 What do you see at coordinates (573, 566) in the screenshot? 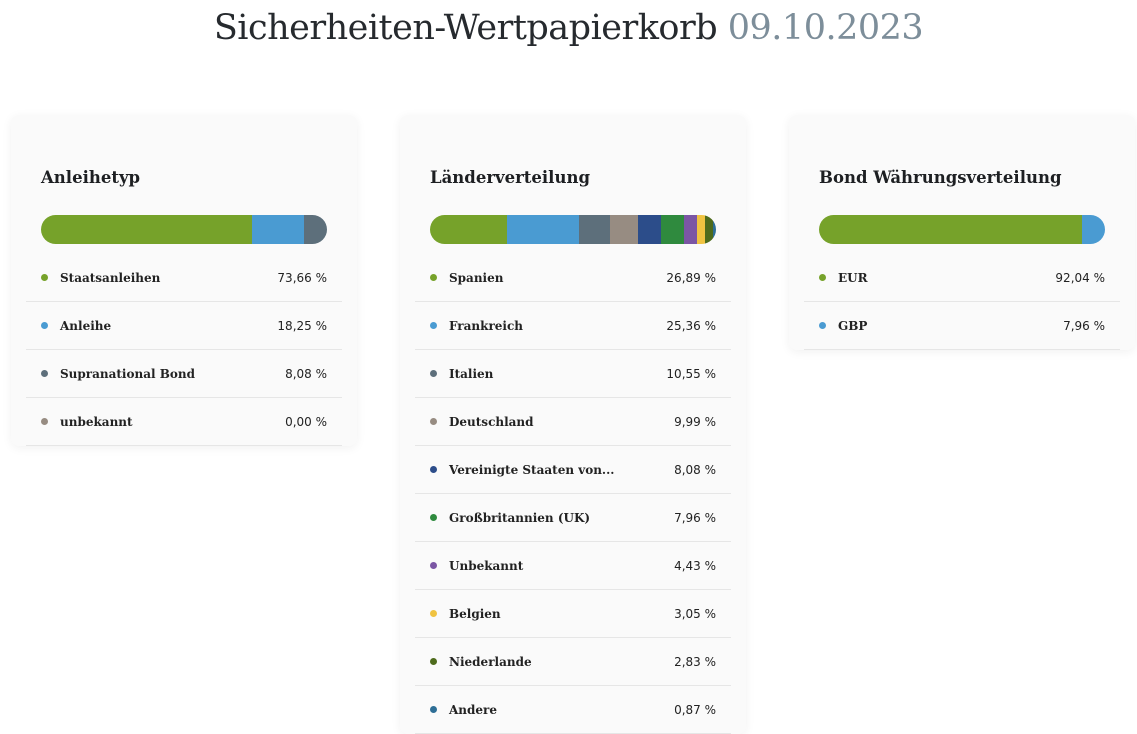
I see `legend-row: Unbekannt 4,43 %` at bounding box center [573, 566].